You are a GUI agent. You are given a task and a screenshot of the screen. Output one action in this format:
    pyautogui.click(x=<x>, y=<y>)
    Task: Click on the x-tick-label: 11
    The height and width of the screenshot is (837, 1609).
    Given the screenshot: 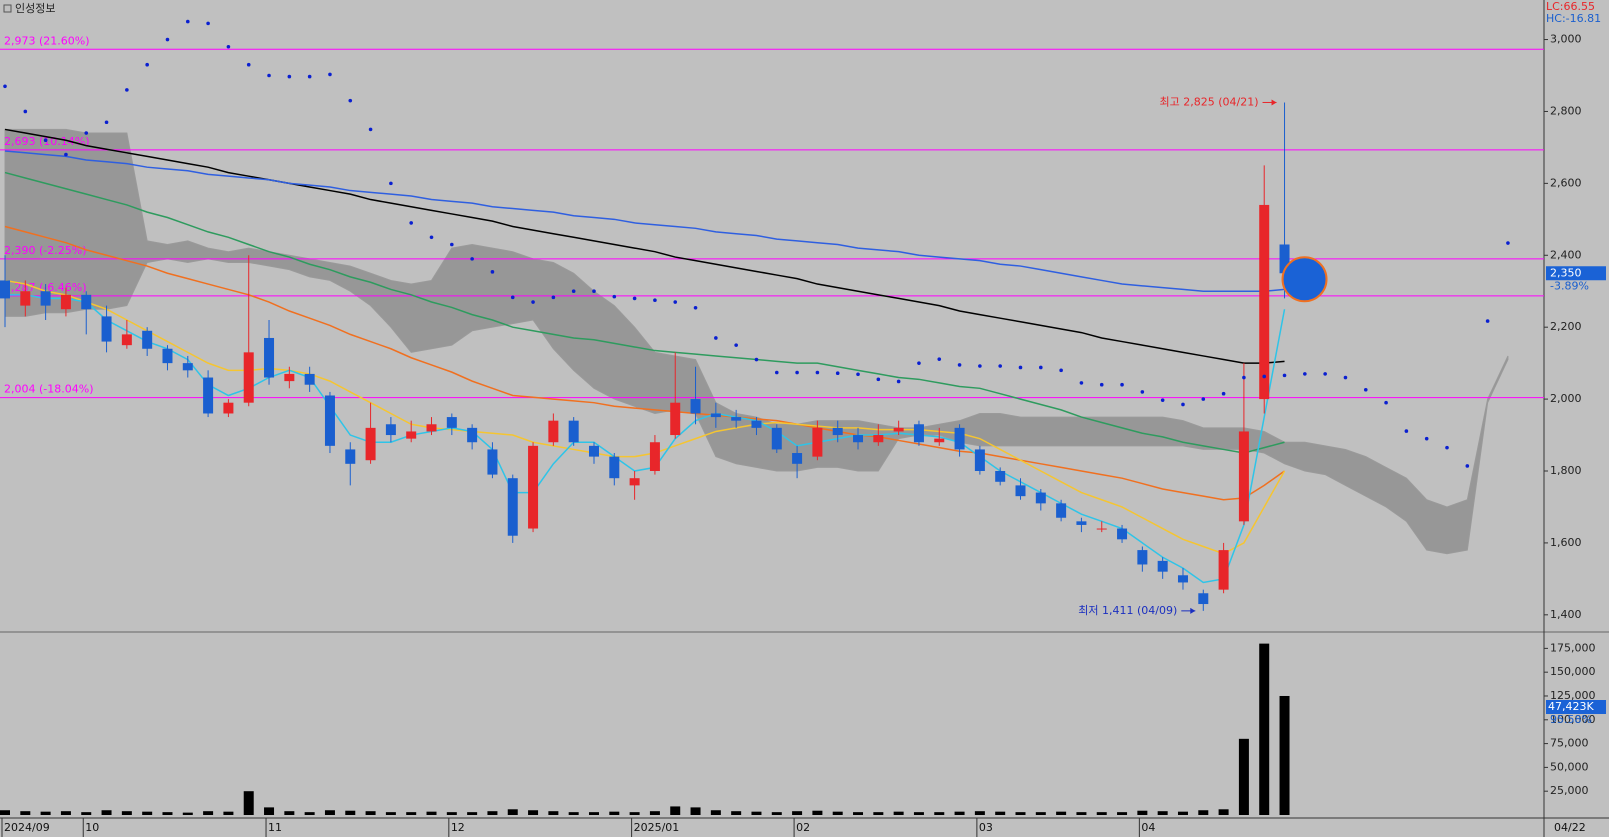 What is the action you would take?
    pyautogui.click(x=275, y=827)
    